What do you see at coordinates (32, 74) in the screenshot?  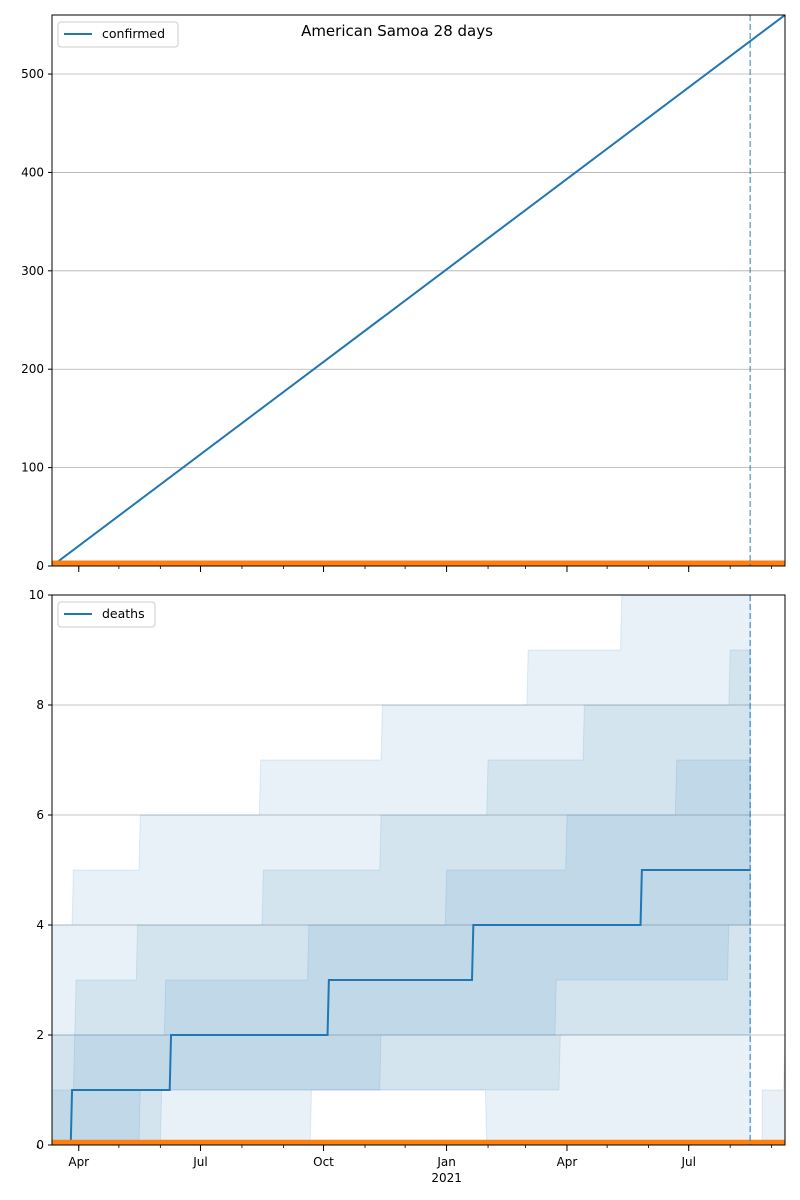 I see `y-tick-label: 500` at bounding box center [32, 74].